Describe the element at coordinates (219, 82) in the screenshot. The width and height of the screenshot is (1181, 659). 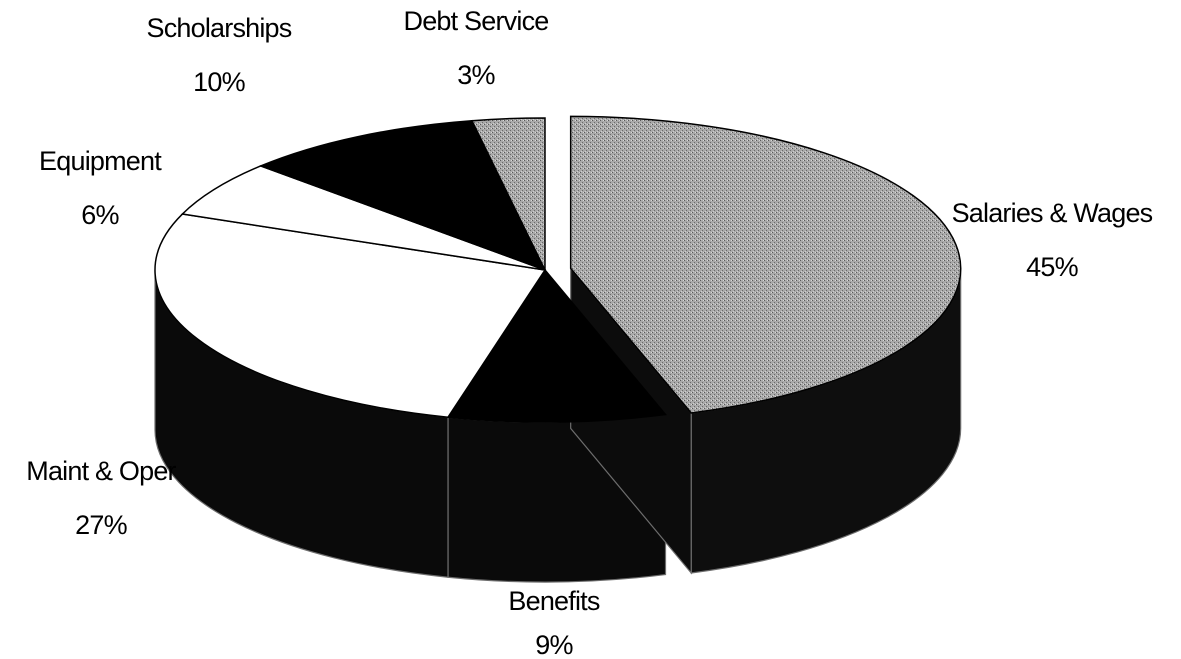
I see `slice-label-scholarships-pct: 10%` at that location.